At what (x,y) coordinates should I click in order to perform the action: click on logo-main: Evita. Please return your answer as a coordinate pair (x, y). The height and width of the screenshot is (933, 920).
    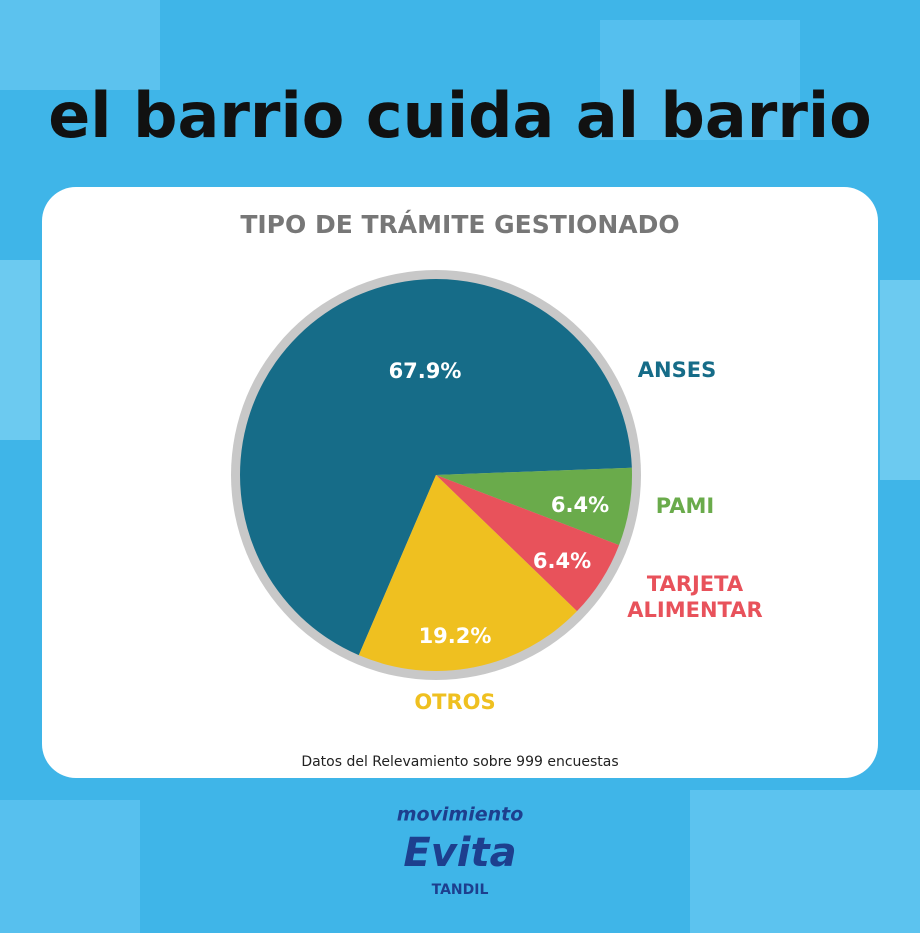
    Looking at the image, I should click on (459, 853).